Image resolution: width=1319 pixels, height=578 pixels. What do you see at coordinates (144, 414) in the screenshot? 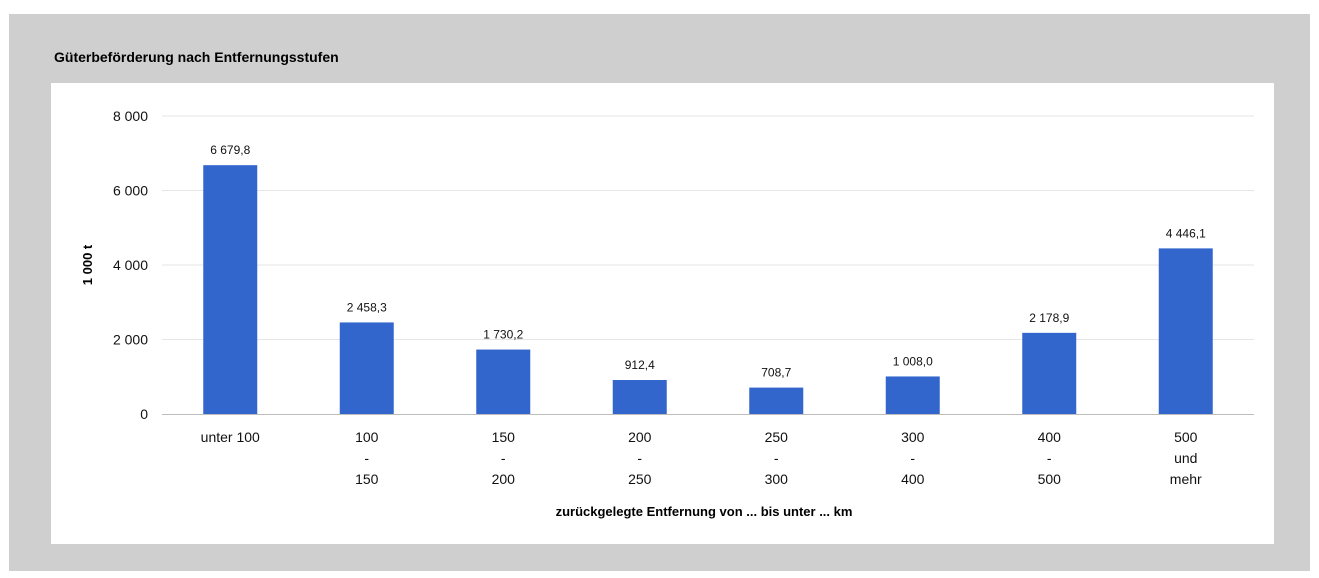
I see `y-tick-label: 0` at bounding box center [144, 414].